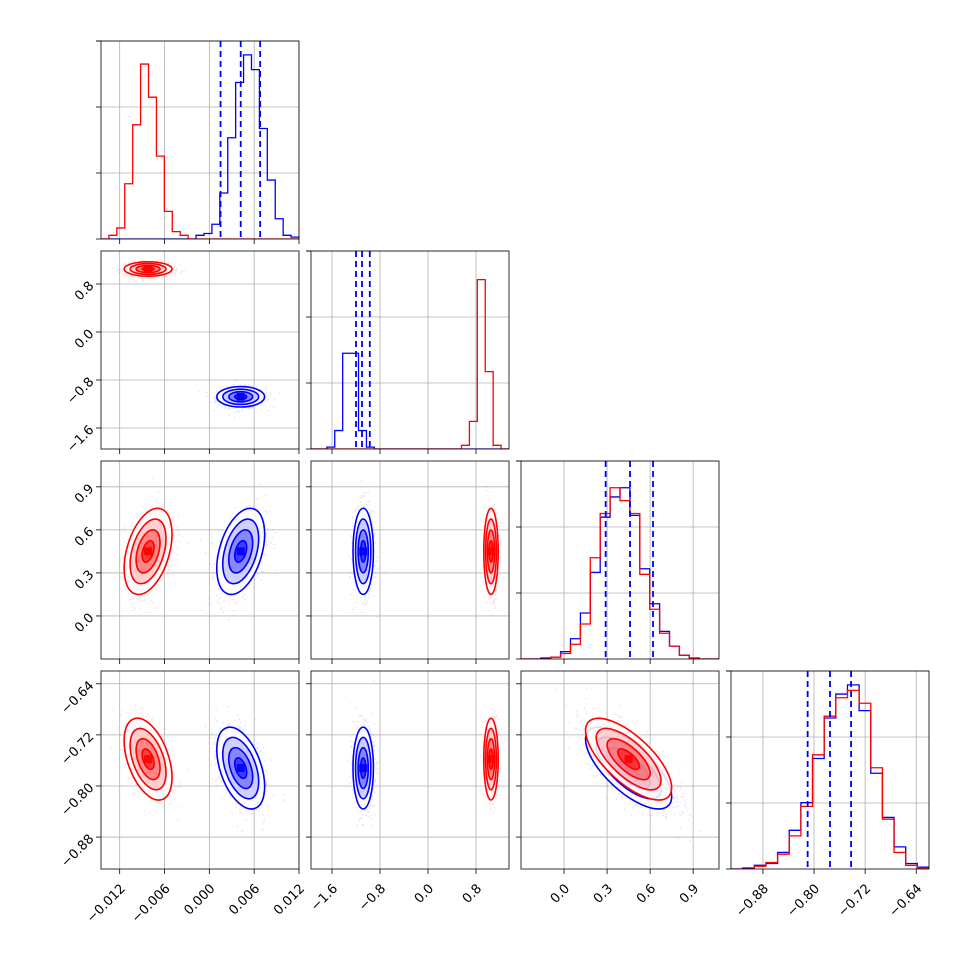 The image size is (970, 970). What do you see at coordinates (78, 800) in the screenshot?
I see `y-tick-label: −0.80` at bounding box center [78, 800].